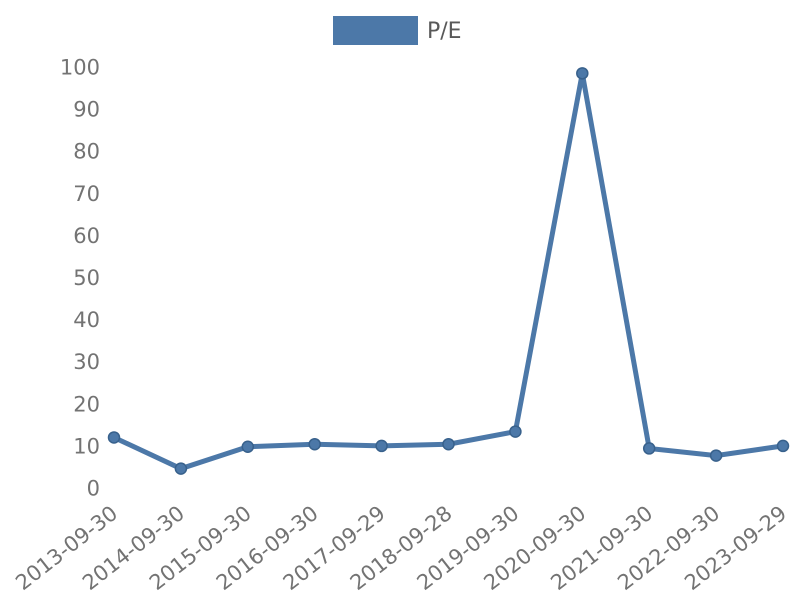 This screenshot has height=600, width=800. I want to click on y-tick-label: 50, so click(86, 278).